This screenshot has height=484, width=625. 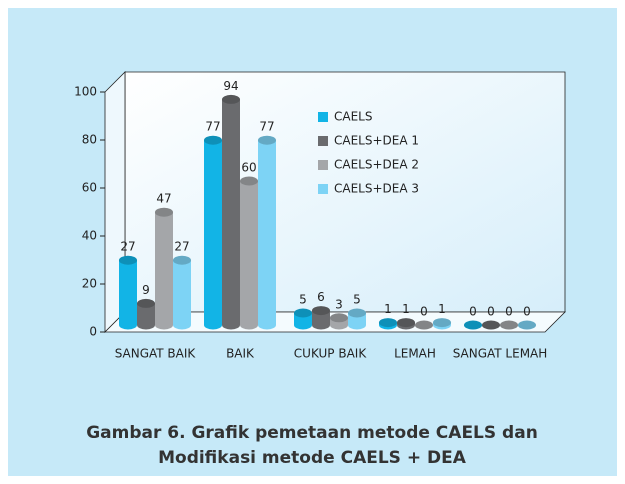 What do you see at coordinates (248, 168) in the screenshot?
I see `value-label: 60` at bounding box center [248, 168].